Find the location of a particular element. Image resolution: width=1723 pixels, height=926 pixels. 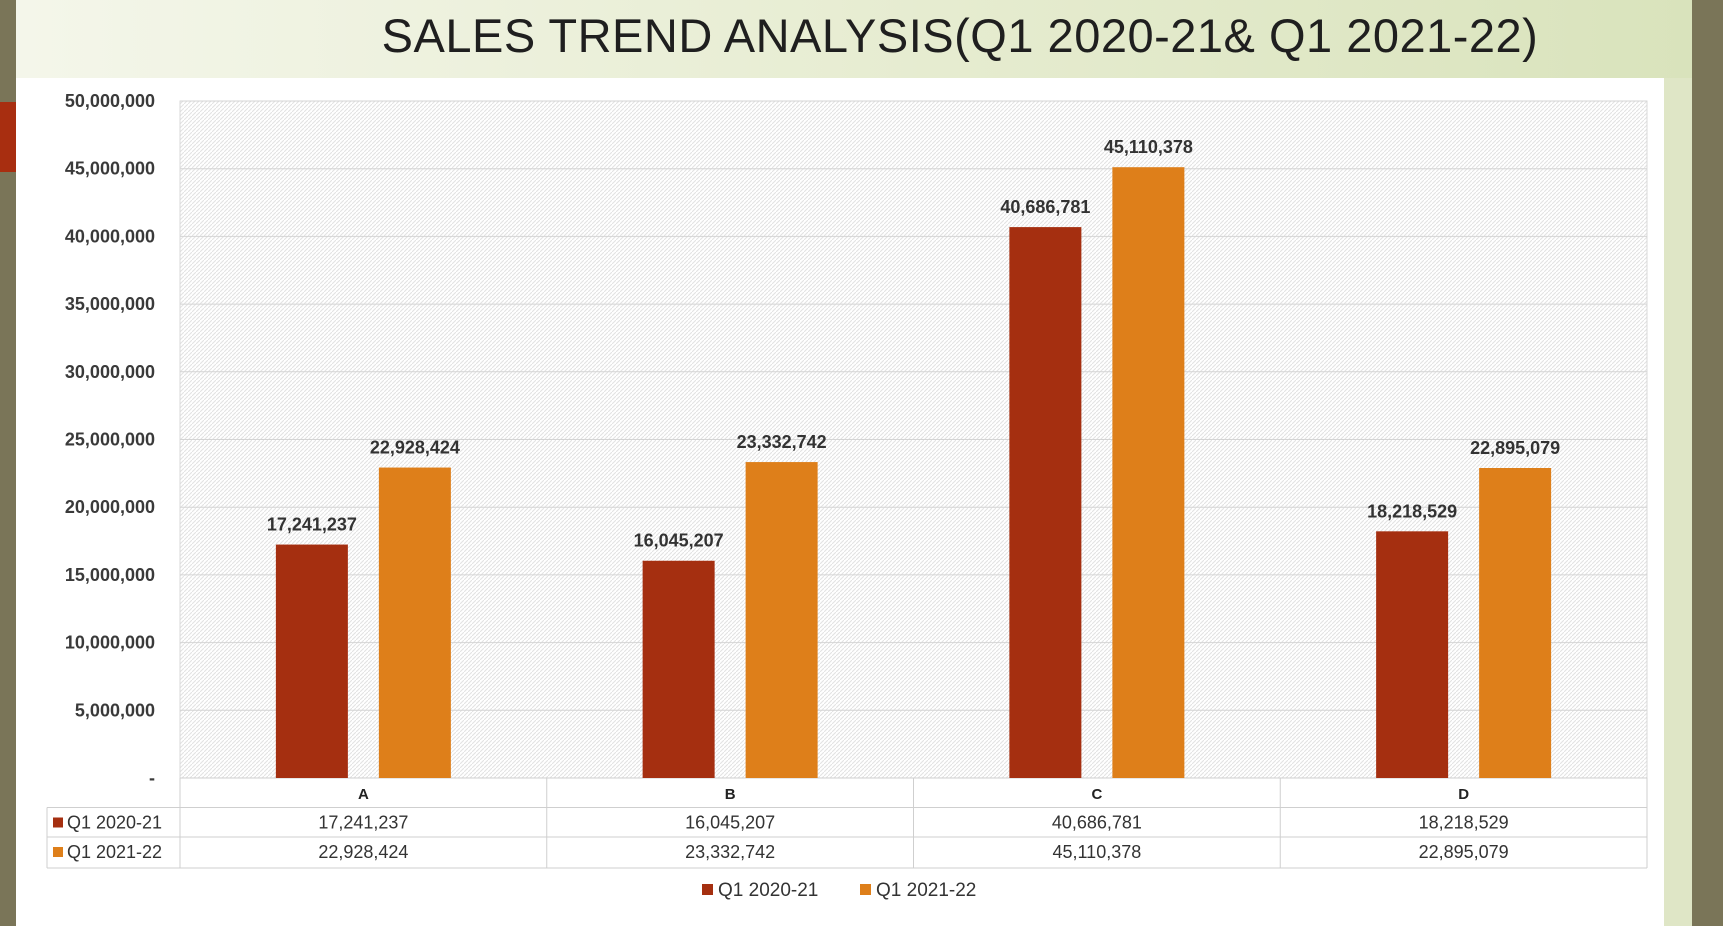

table-cell: 22,895,079 is located at coordinates (1464, 852).